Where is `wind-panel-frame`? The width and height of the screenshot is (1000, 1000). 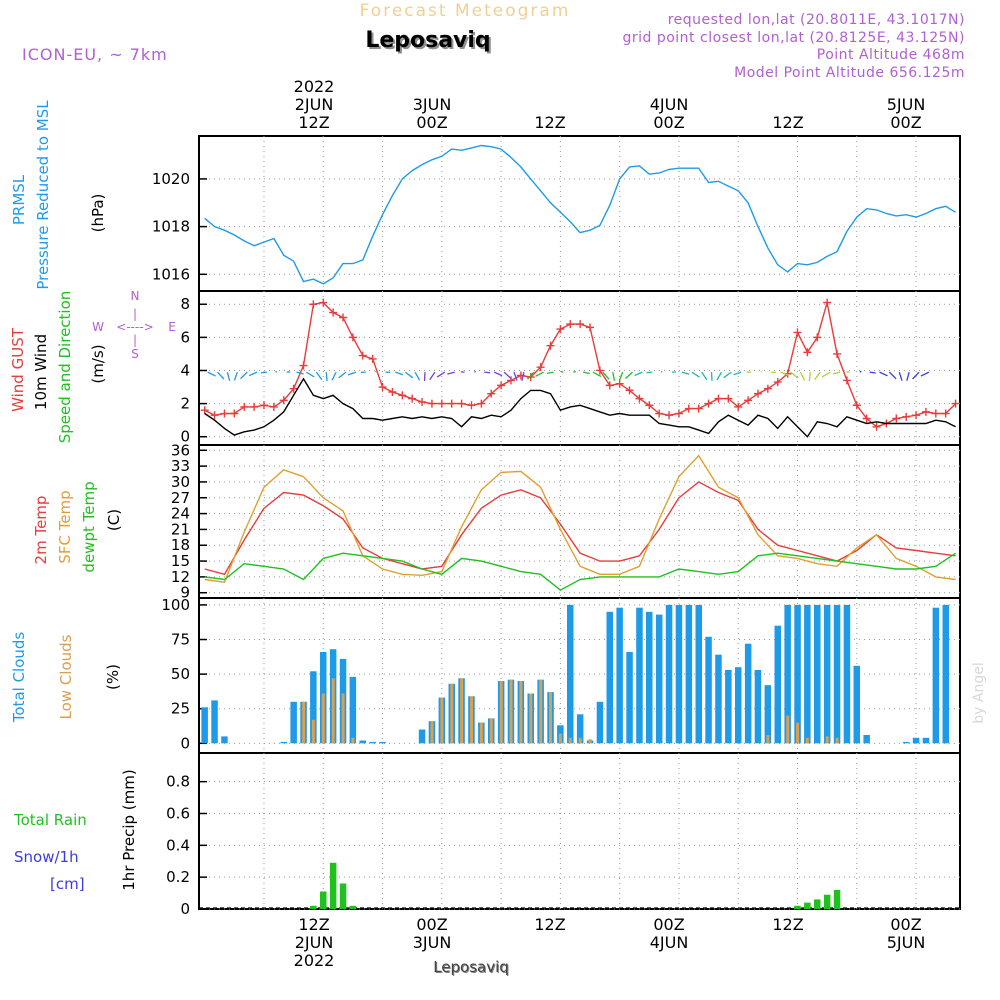
wind-panel-frame is located at coordinates (579, 368).